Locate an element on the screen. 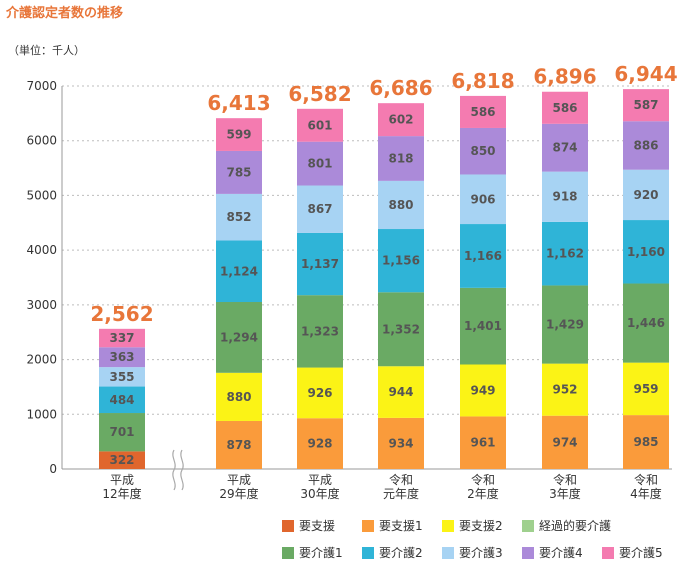 Image resolution: width=680 pixels, height=568 pixels. data-label: 1,162 is located at coordinates (565, 254).